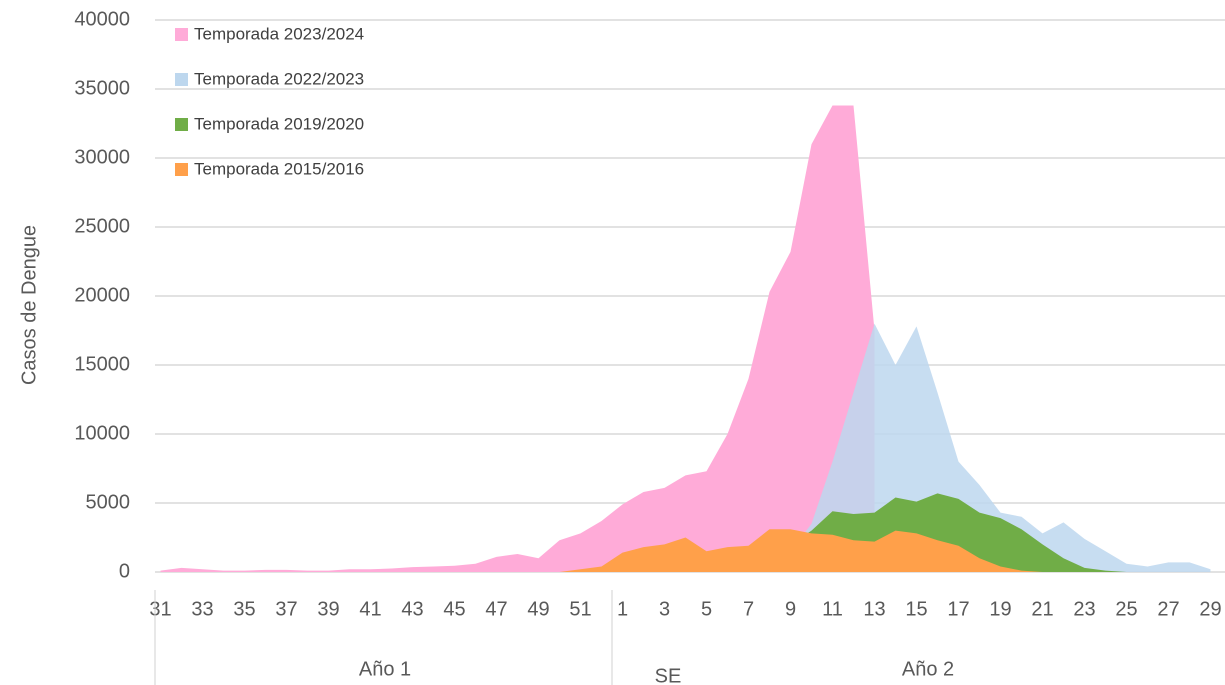 The width and height of the screenshot is (1225, 685). Describe the element at coordinates (1084, 609) in the screenshot. I see `x-tick-label: 23` at that location.